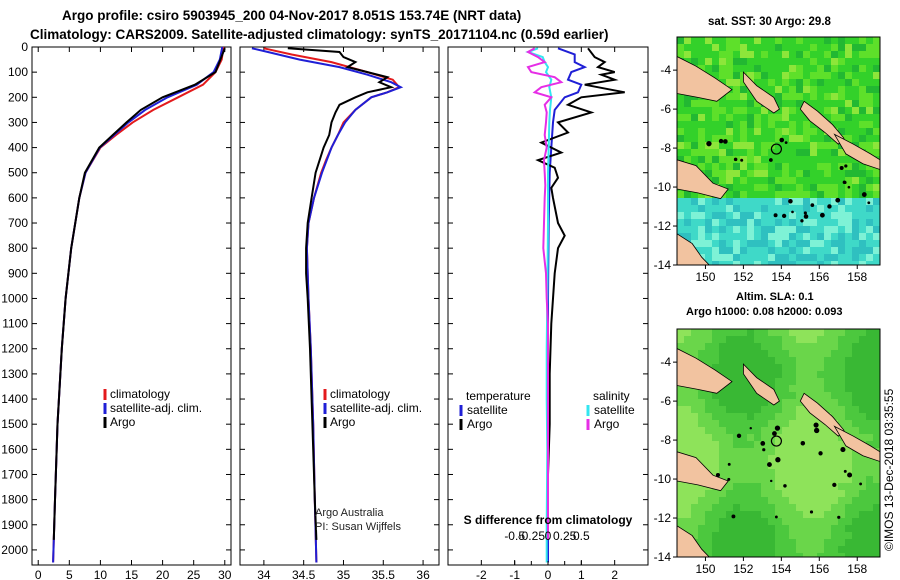  Describe the element at coordinates (611, 396) in the screenshot. I see `legend-title-salinity: salinity` at that location.